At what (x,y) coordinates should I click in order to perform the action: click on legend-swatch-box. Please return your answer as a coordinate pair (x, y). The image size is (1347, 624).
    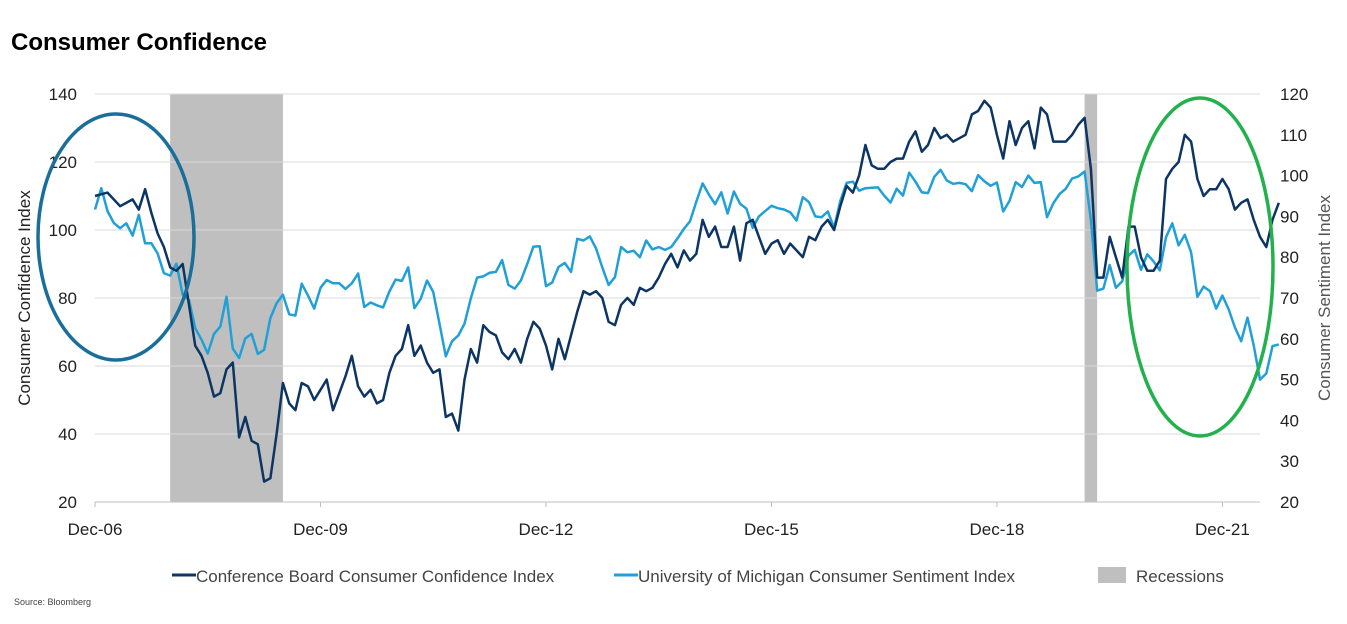
    Looking at the image, I should click on (1112, 575).